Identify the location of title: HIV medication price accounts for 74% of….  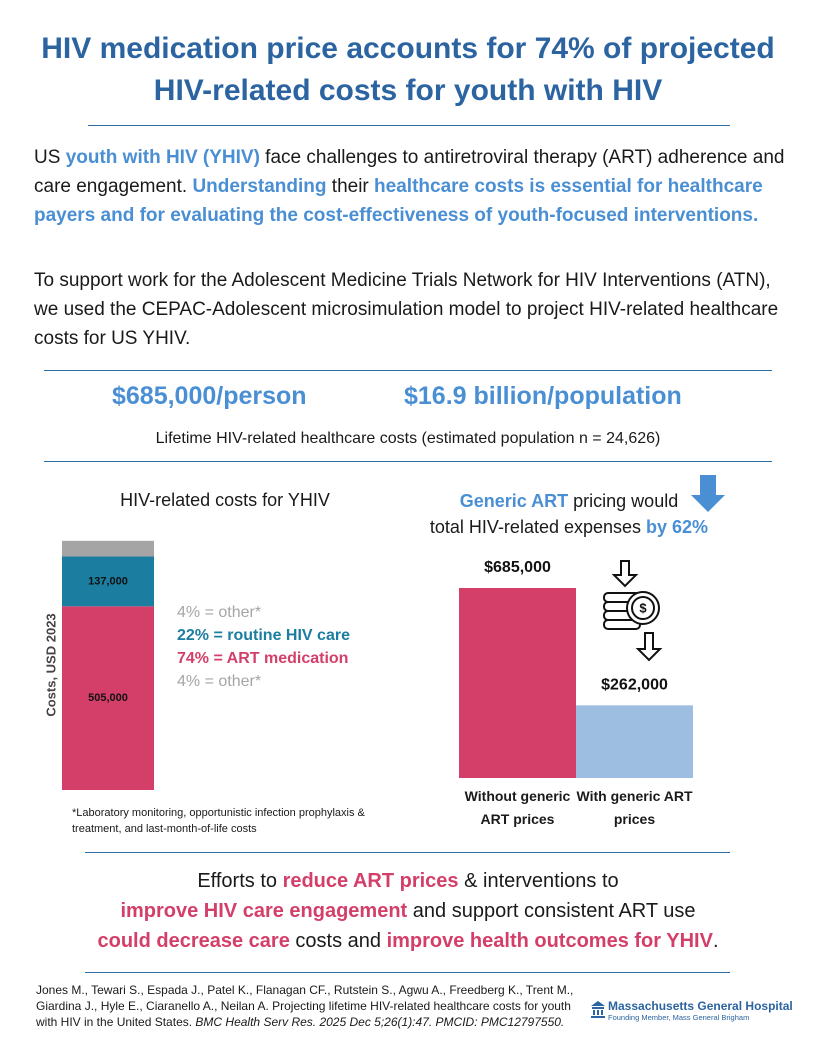
(408, 69).